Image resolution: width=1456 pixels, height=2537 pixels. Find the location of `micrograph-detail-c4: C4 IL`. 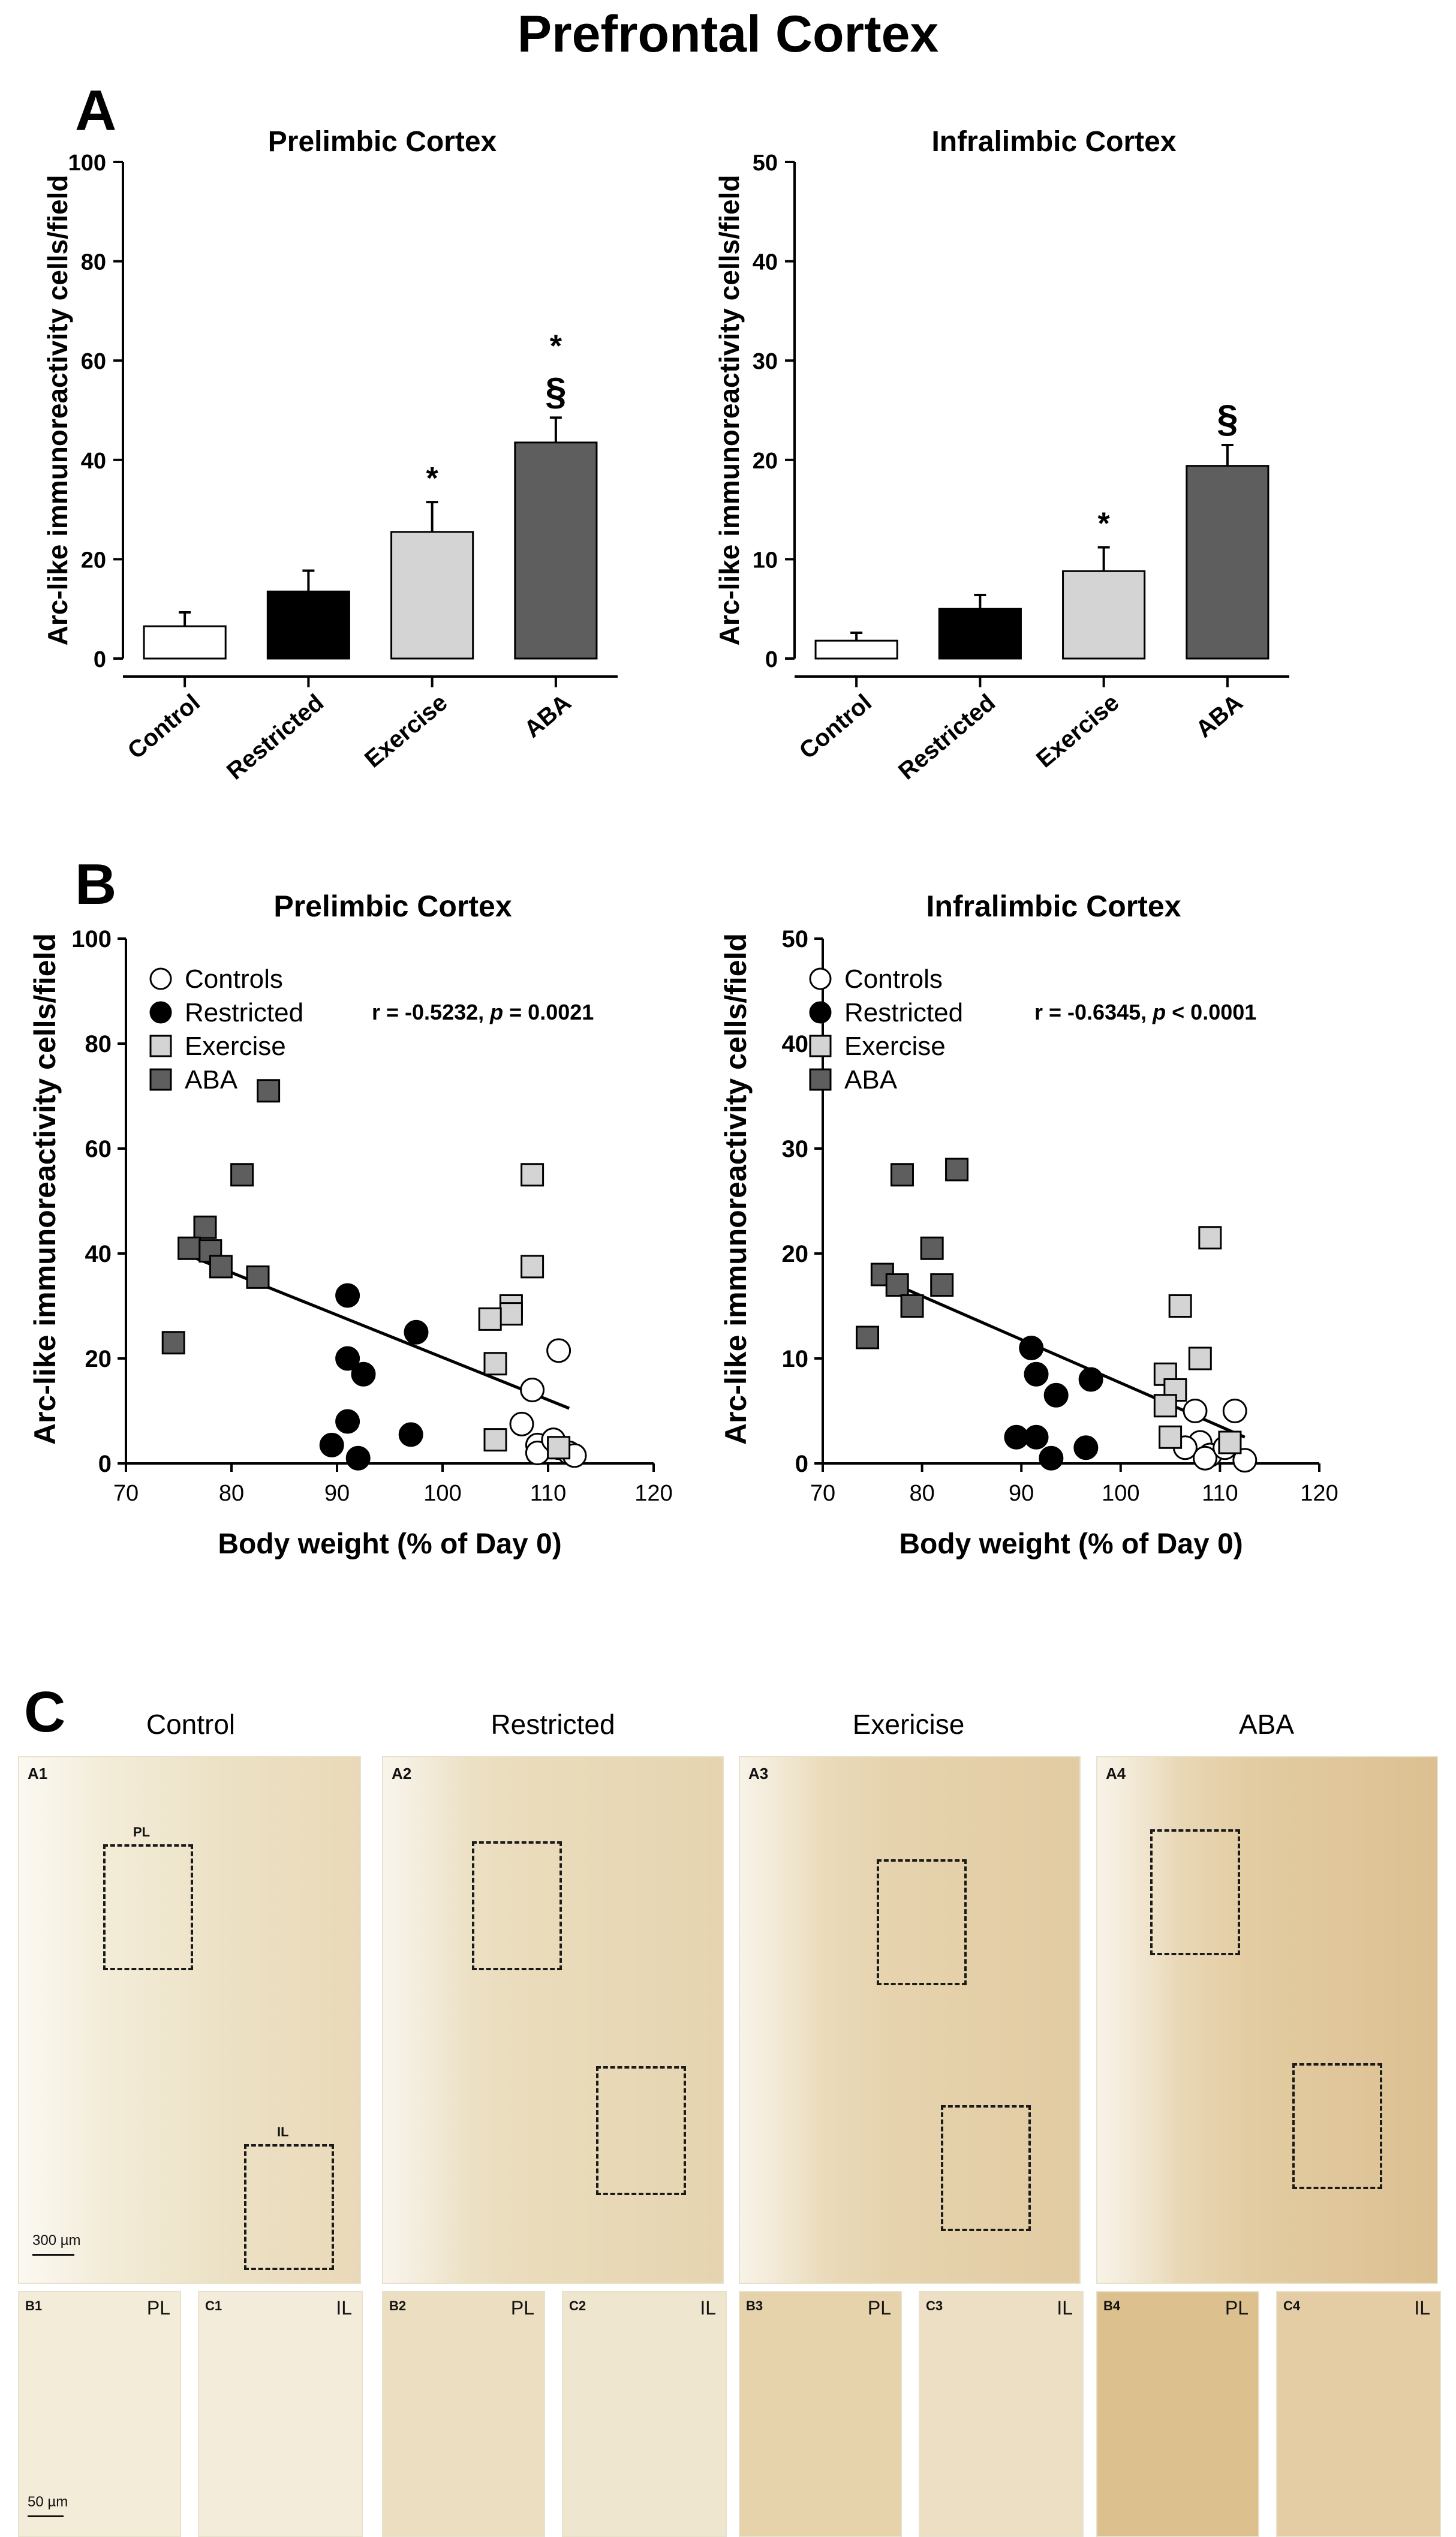

micrograph-detail-c4: C4 IL is located at coordinates (1358, 2414).